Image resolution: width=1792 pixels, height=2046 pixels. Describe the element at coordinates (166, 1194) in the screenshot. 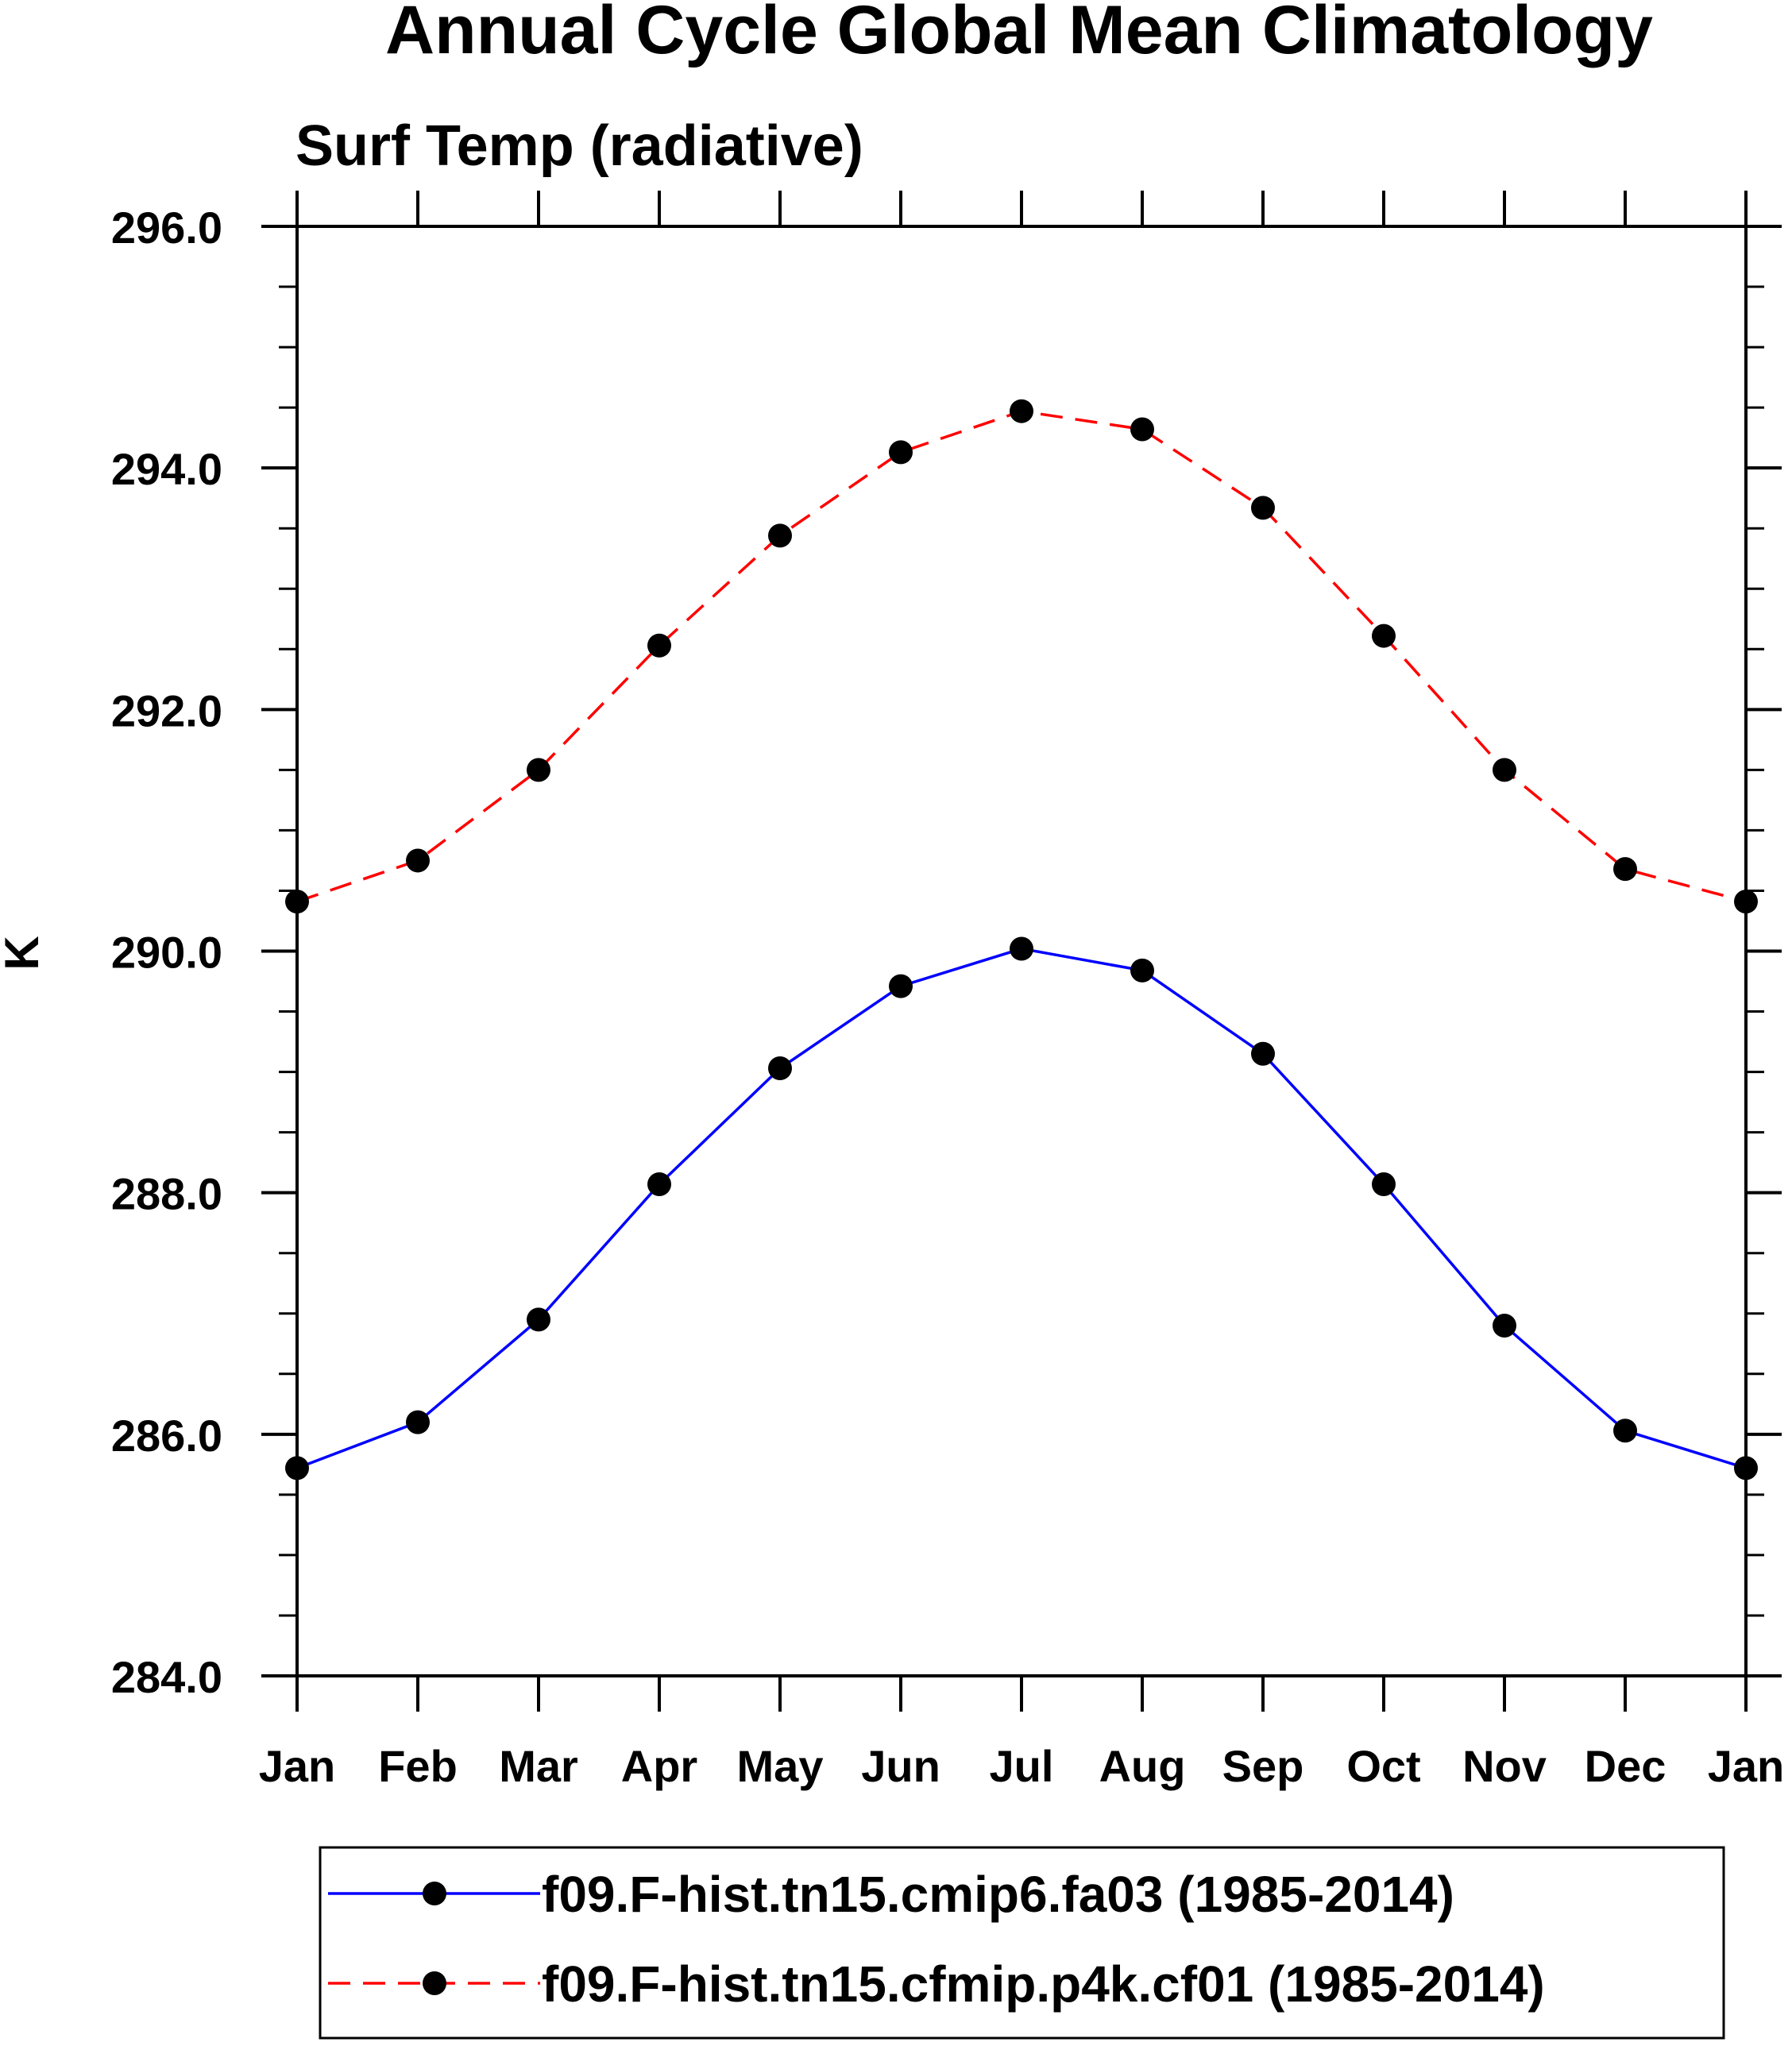

I see `y-tick-label: 288.0` at that location.